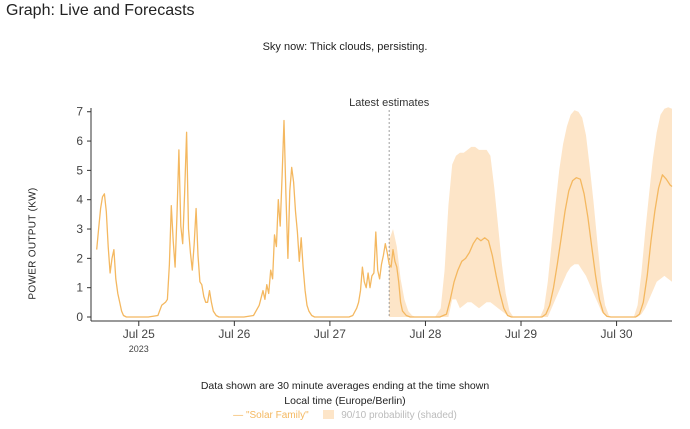 The image size is (690, 429). I want to click on y-tick-label: 0, so click(79, 317).